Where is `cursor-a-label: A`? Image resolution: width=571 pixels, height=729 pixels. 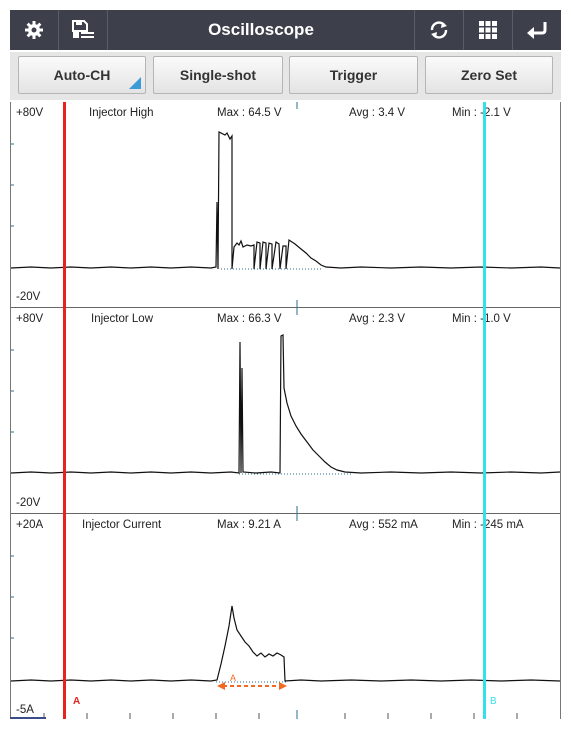
cursor-a-label: A is located at coordinates (77, 701).